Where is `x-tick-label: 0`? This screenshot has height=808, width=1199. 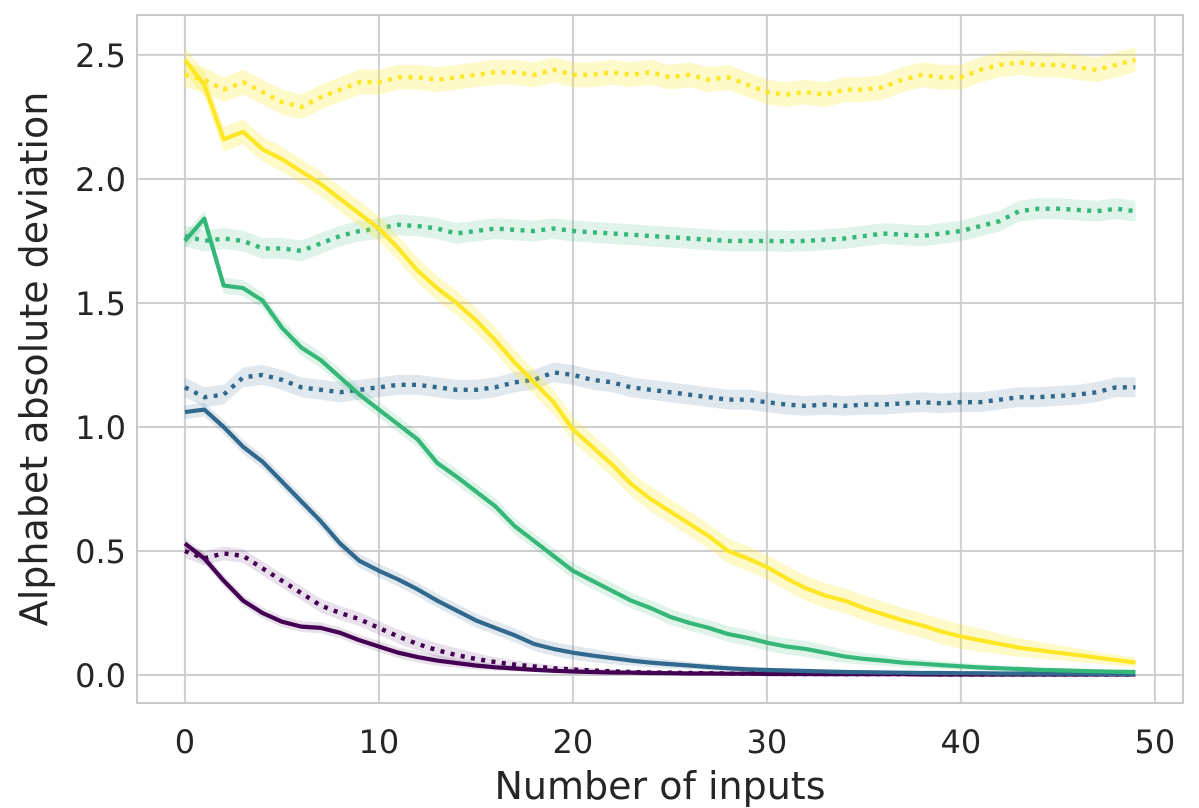
x-tick-label: 0 is located at coordinates (185, 742).